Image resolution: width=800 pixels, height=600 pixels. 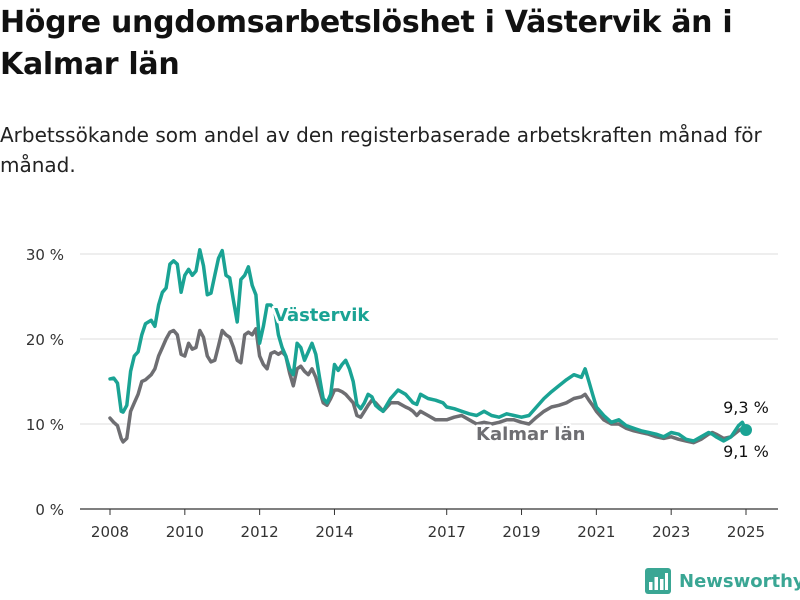 I want to click on y-tick-label: 10 %, so click(x=45, y=425).